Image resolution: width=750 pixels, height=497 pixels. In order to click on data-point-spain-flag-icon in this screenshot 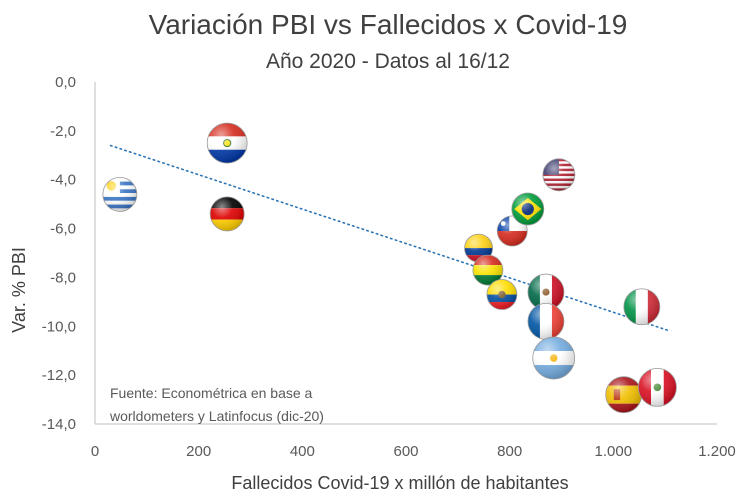, I will do `click(624, 395)`.